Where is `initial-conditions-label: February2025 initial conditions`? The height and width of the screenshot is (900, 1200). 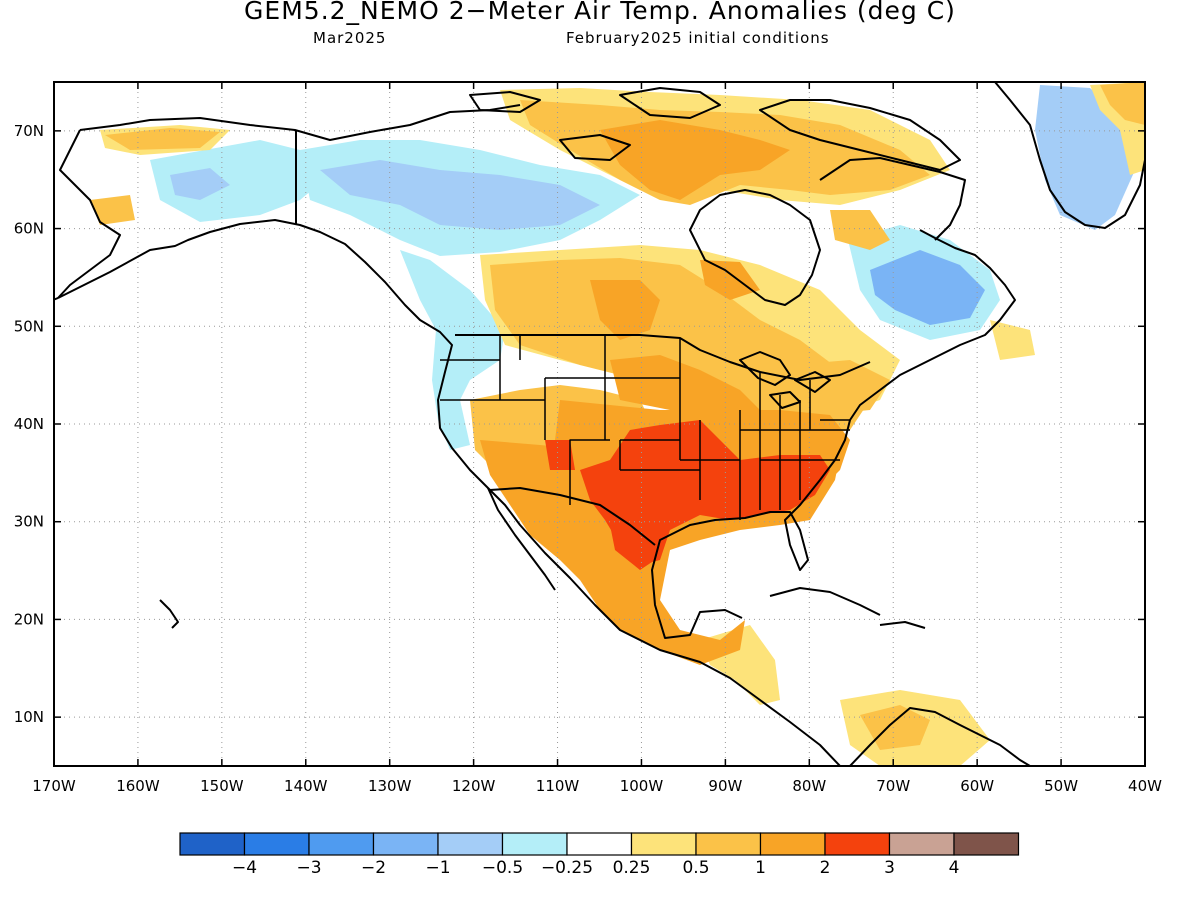 initial-conditions-label: February2025 initial conditions is located at coordinates (698, 38).